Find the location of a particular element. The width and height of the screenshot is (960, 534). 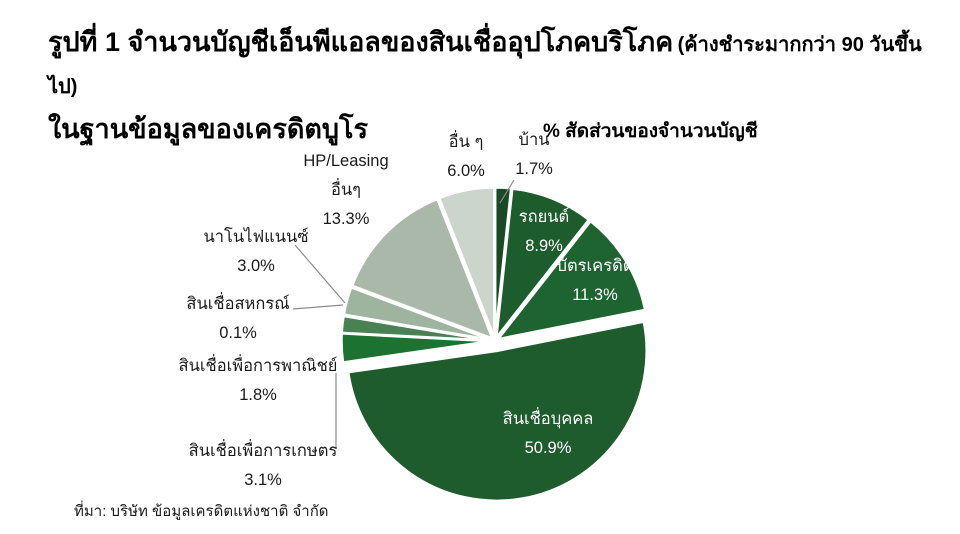

label-commercial: สินเชื่อเพื่อการพาณิชย์ 1.8% is located at coordinates (258, 380).